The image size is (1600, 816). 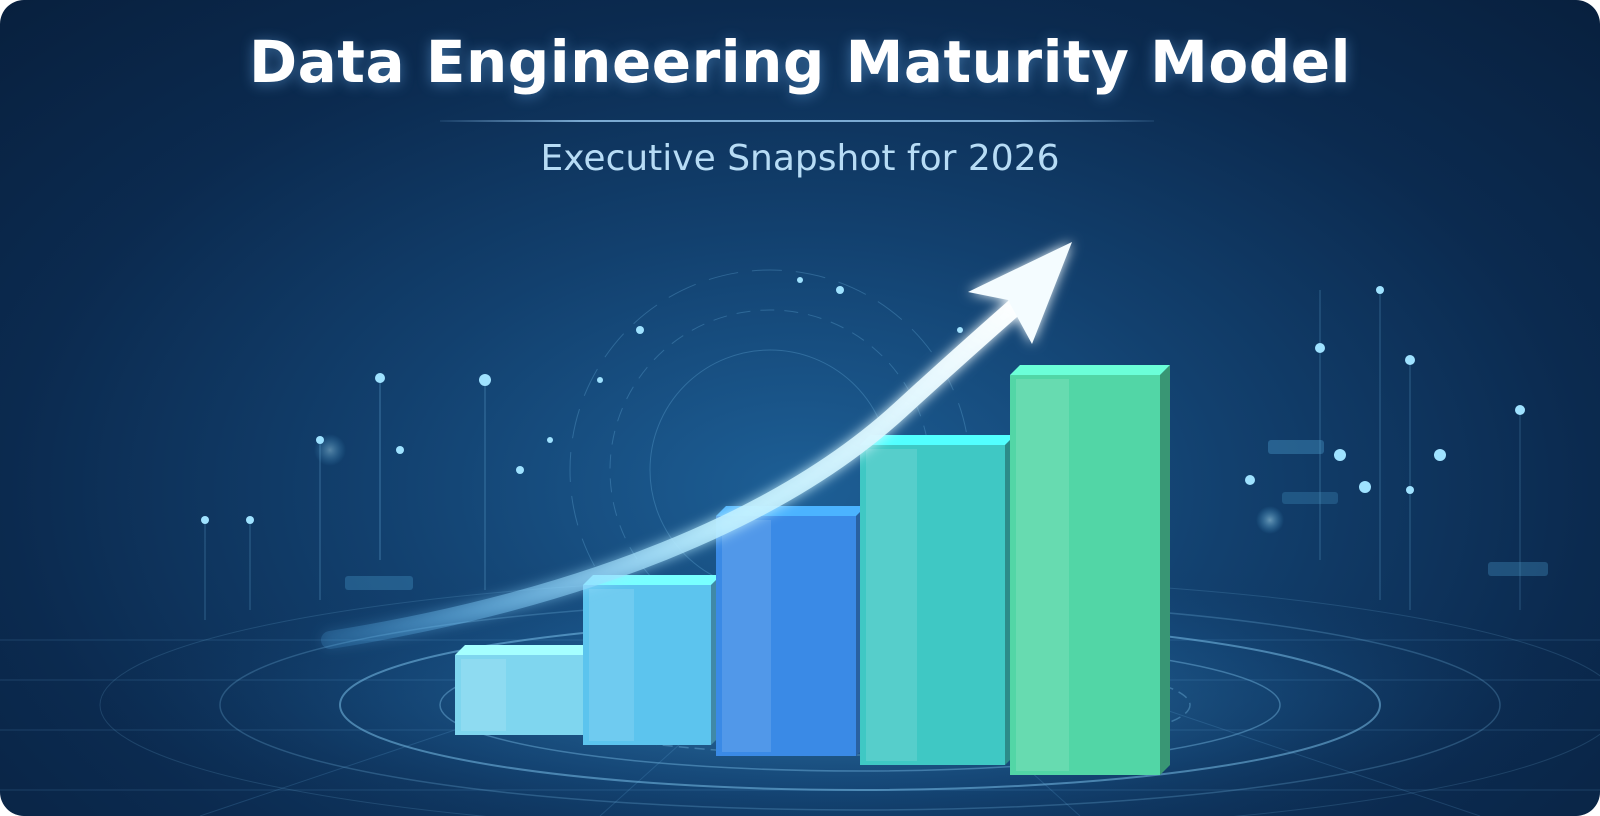 What do you see at coordinates (891, 605) in the screenshot?
I see `bar-4-highlight` at bounding box center [891, 605].